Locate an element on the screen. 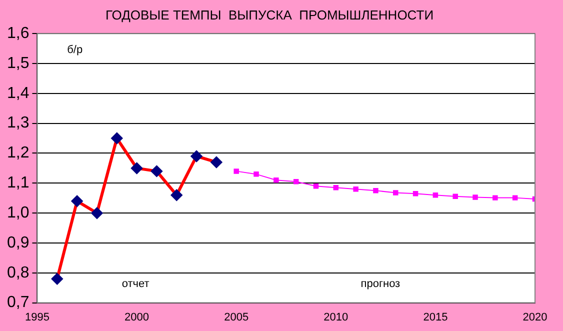 The image size is (563, 331). y-tick-label: 1,0 is located at coordinates (18, 213).